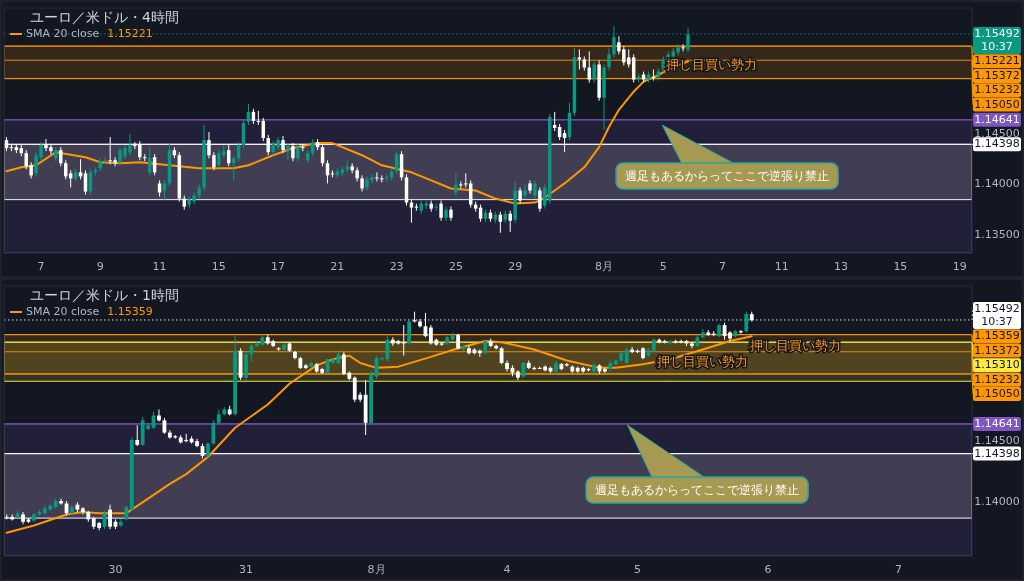 This screenshot has width=1024, height=581. Describe the element at coordinates (246, 569) in the screenshot. I see `x-tick-label: 31` at that location.